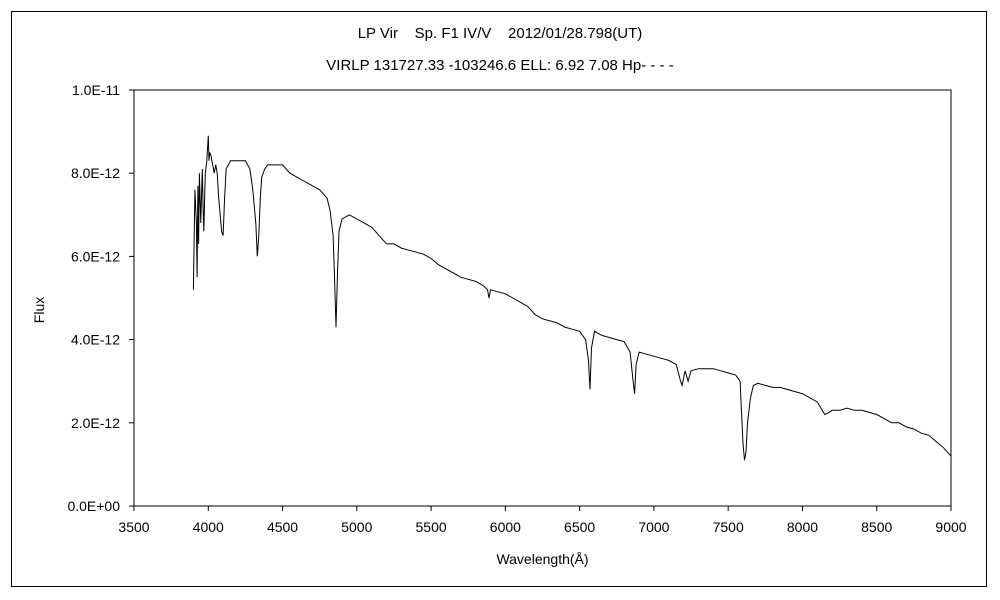  What do you see at coordinates (500, 33) in the screenshot?
I see `chart-title: LP Vir Sp. F1 IV/V 2012/01/28.798(UT)` at bounding box center [500, 33].